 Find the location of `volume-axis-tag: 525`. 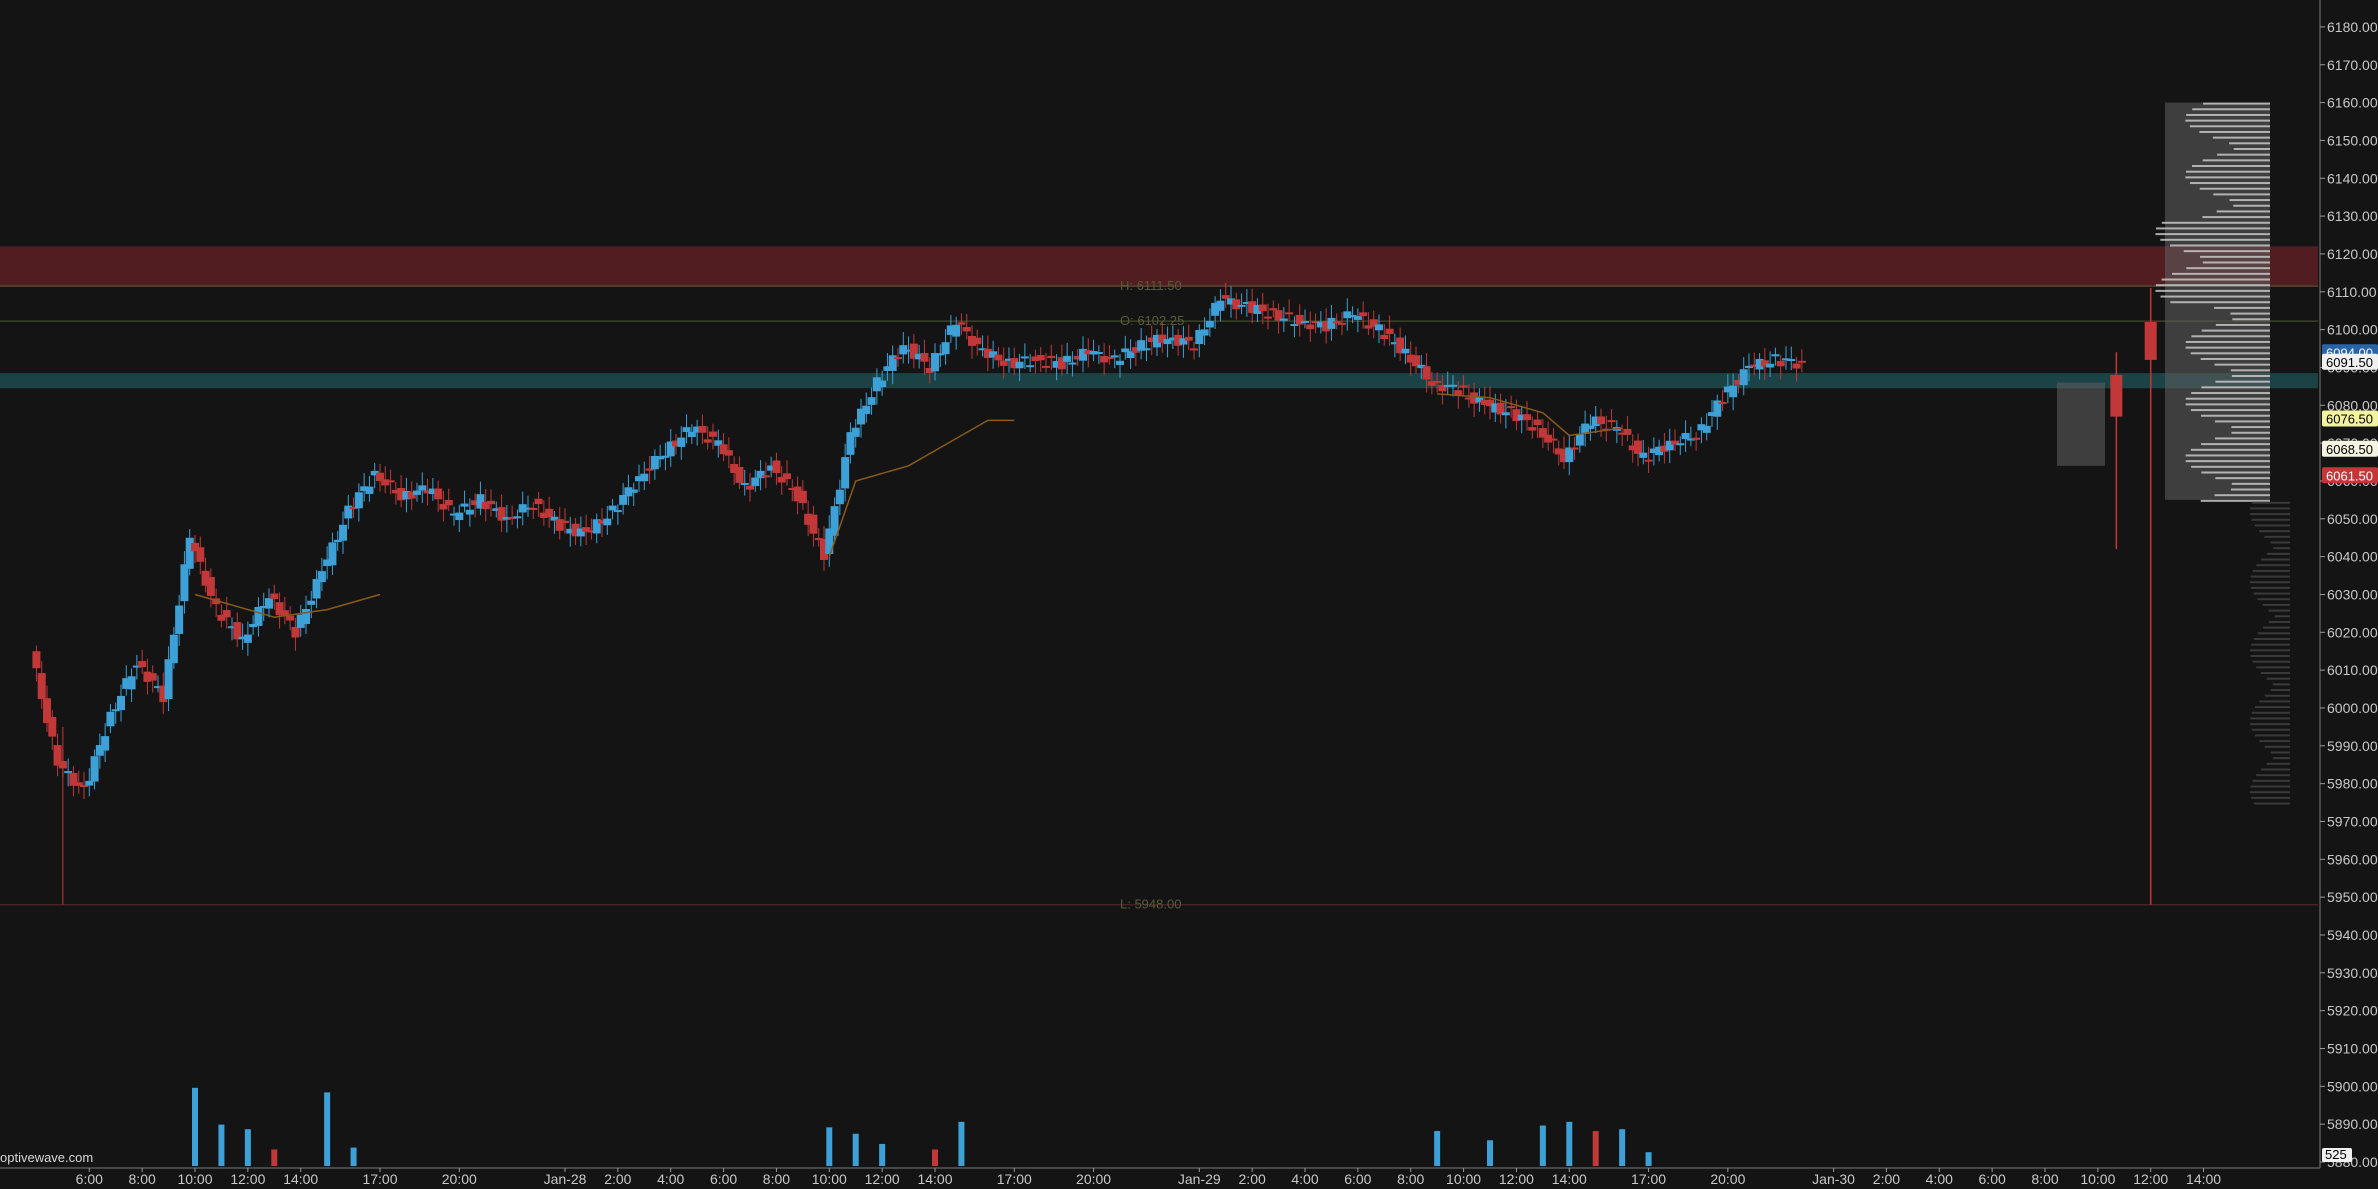

volume-axis-tag: 525 is located at coordinates (2336, 1154).